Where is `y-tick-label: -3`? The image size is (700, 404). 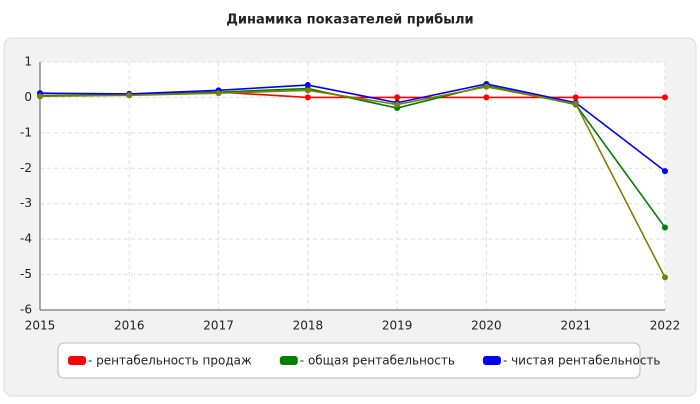 y-tick-label: -3 is located at coordinates (26, 203).